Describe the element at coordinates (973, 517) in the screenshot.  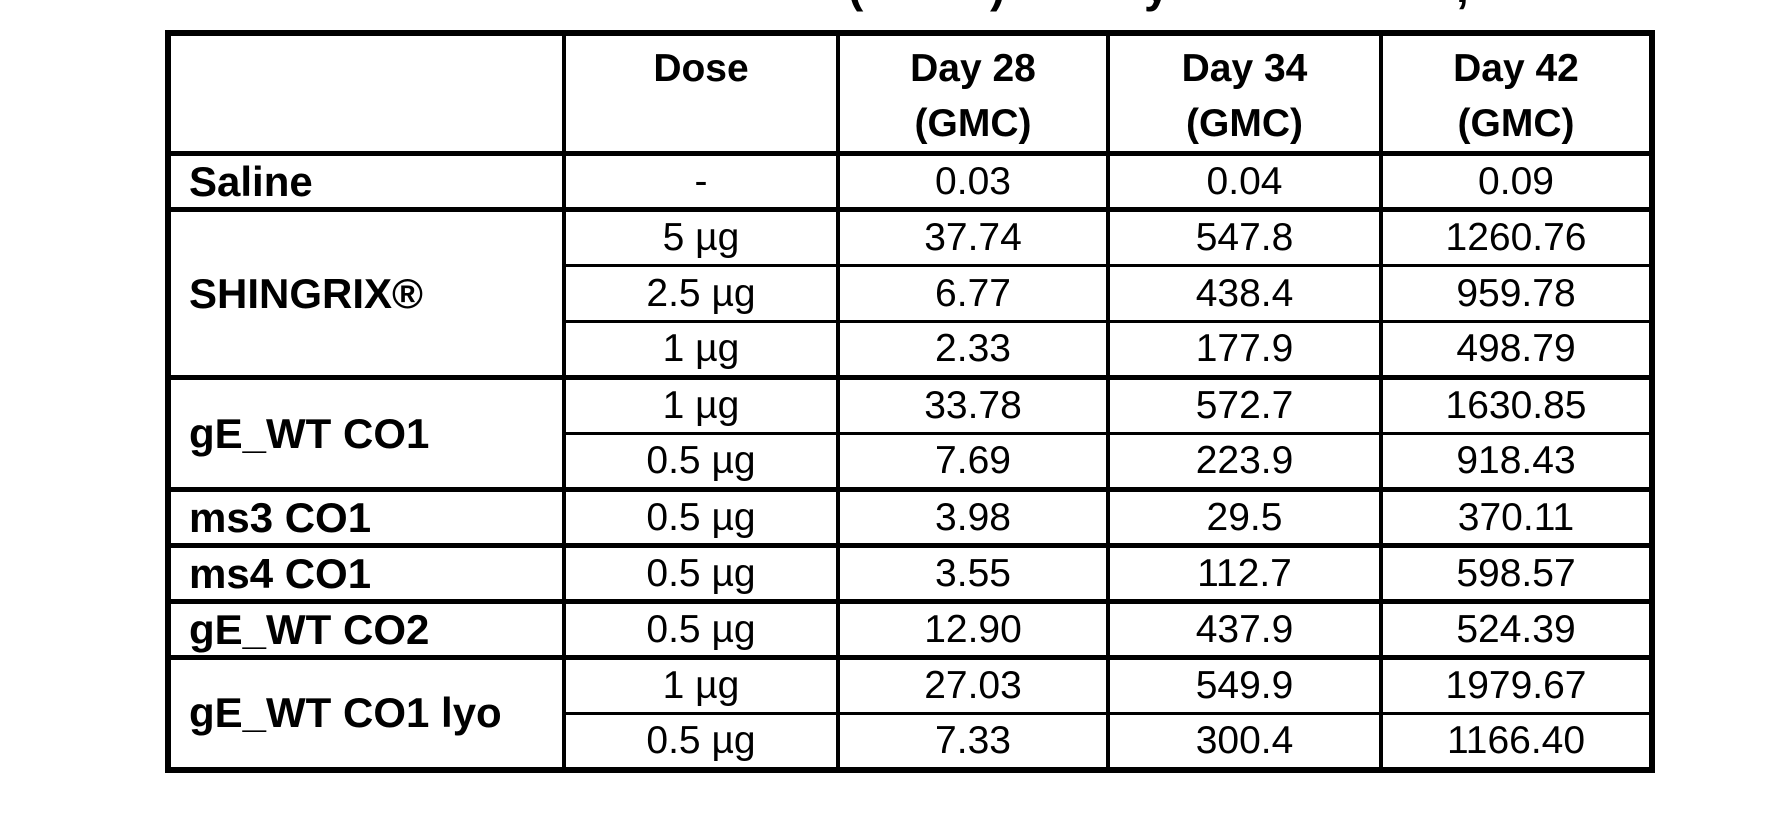
I see `gmc-value-cell: 3.98` at that location.